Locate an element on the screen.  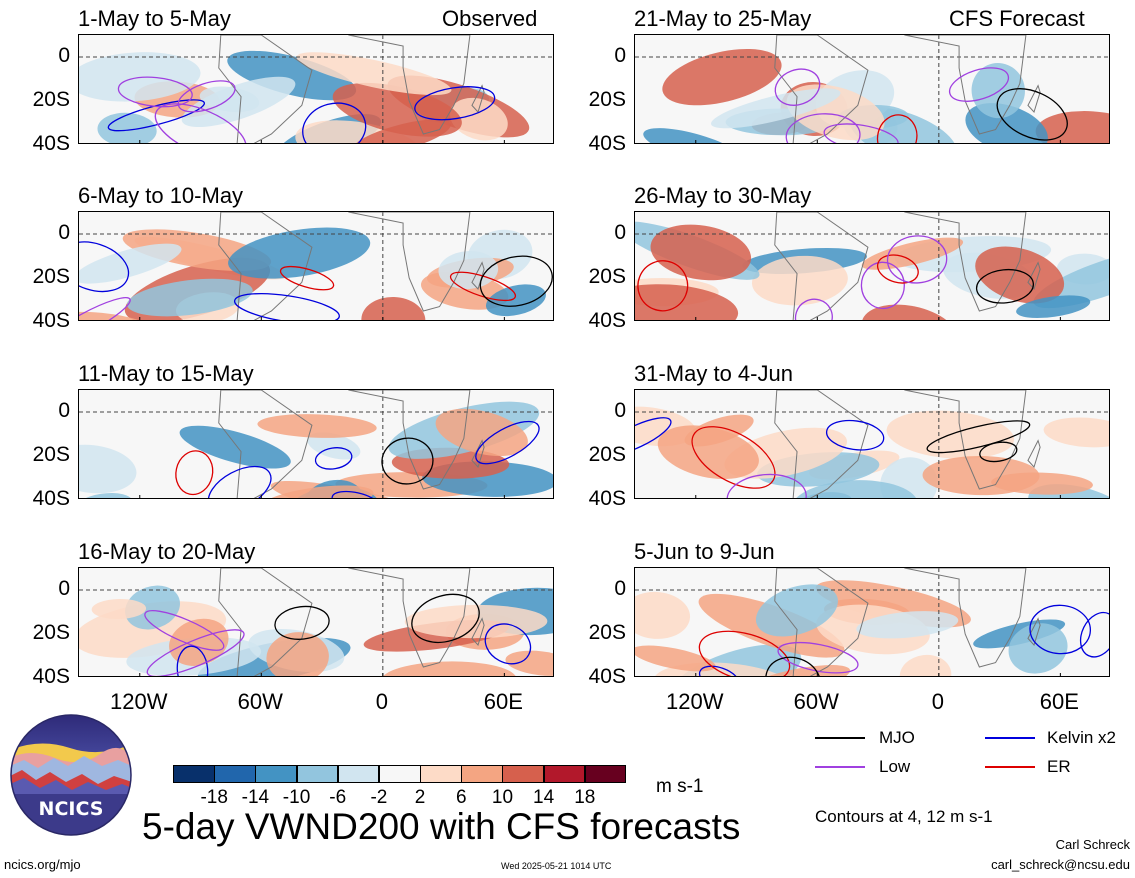
units-label: m s-1 is located at coordinates (680, 786).